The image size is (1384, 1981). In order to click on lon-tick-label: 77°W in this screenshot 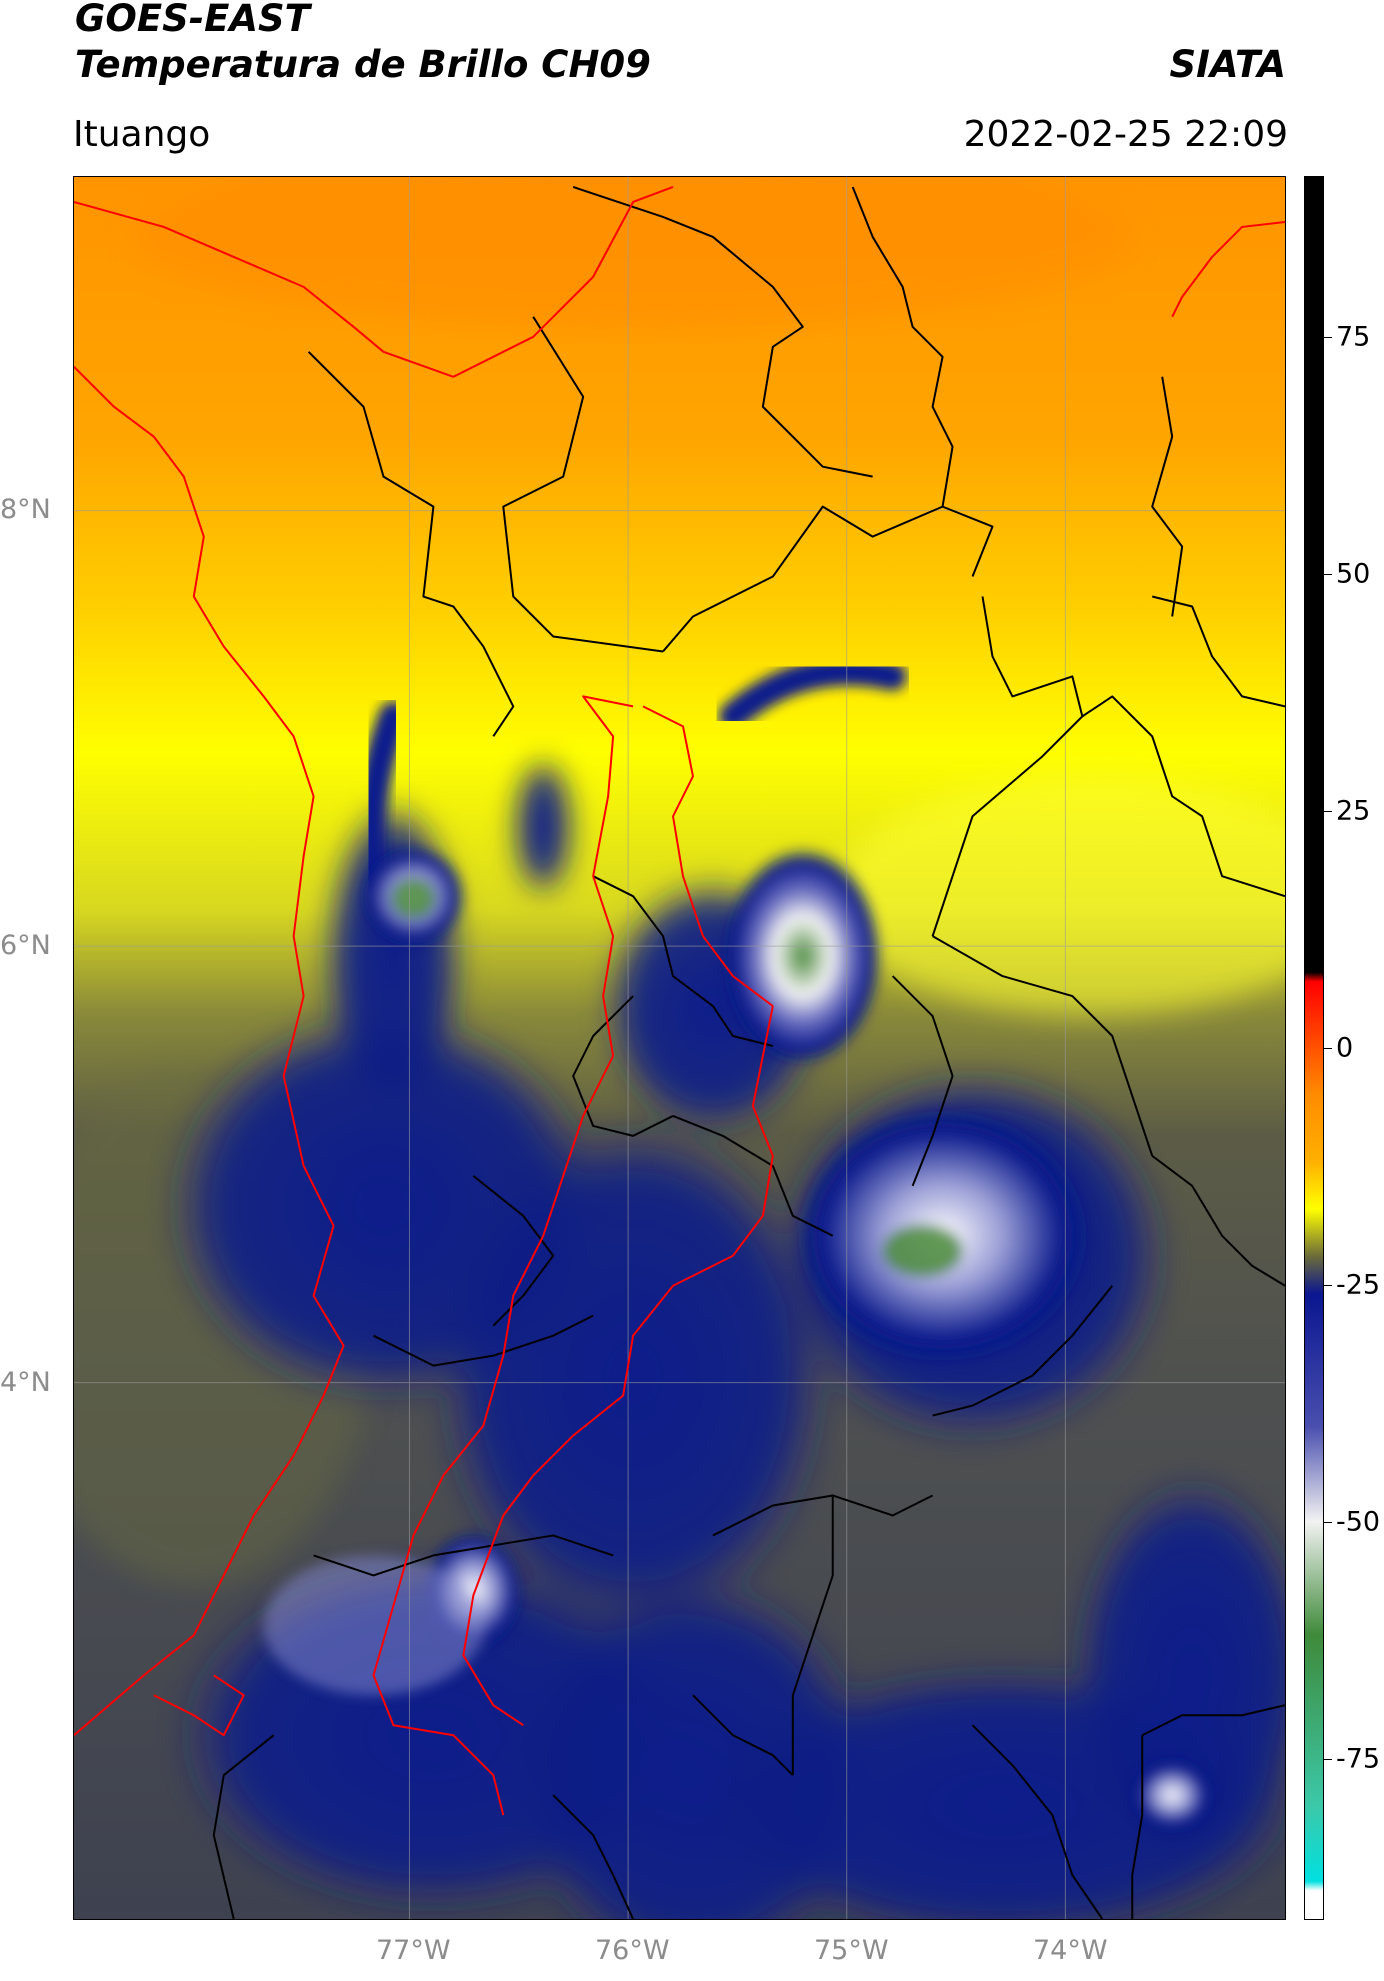, I will do `click(413, 1950)`.